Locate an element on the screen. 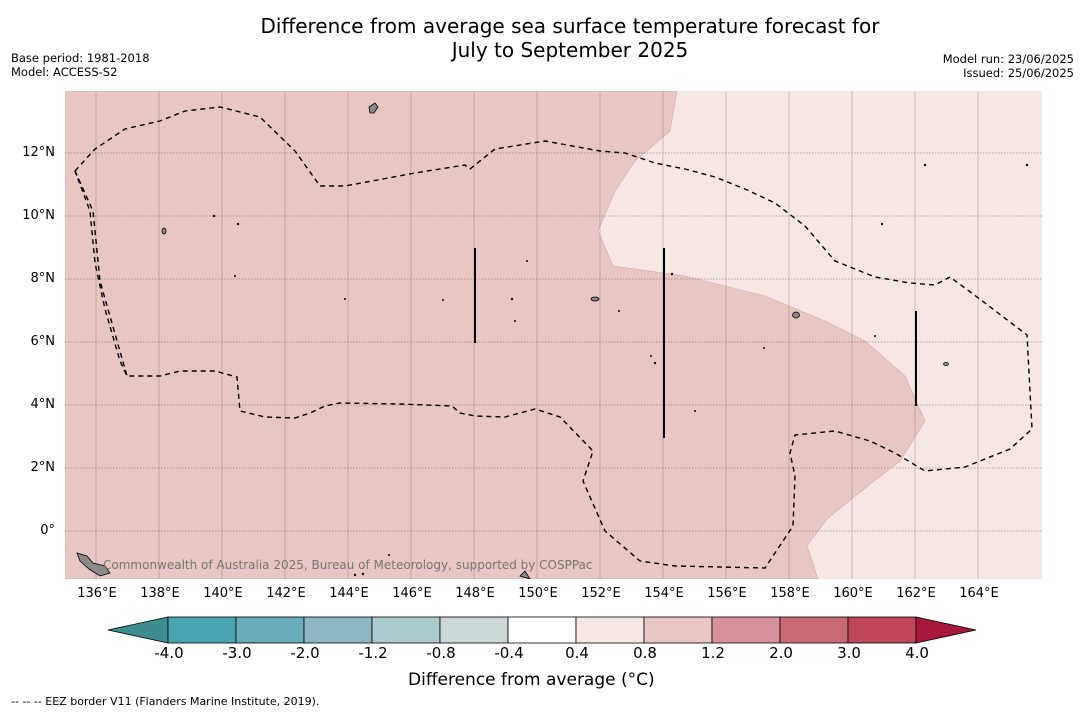  lon-label-154e: 154°E is located at coordinates (664, 593).